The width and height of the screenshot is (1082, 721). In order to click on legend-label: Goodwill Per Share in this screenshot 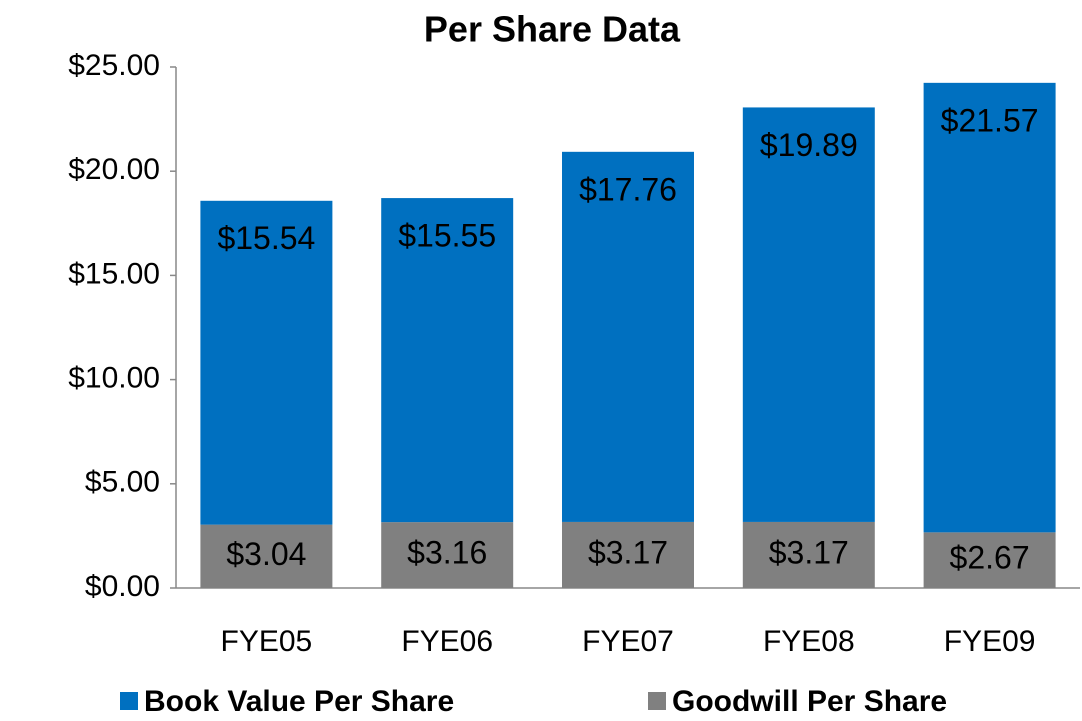, I will do `click(809, 701)`.